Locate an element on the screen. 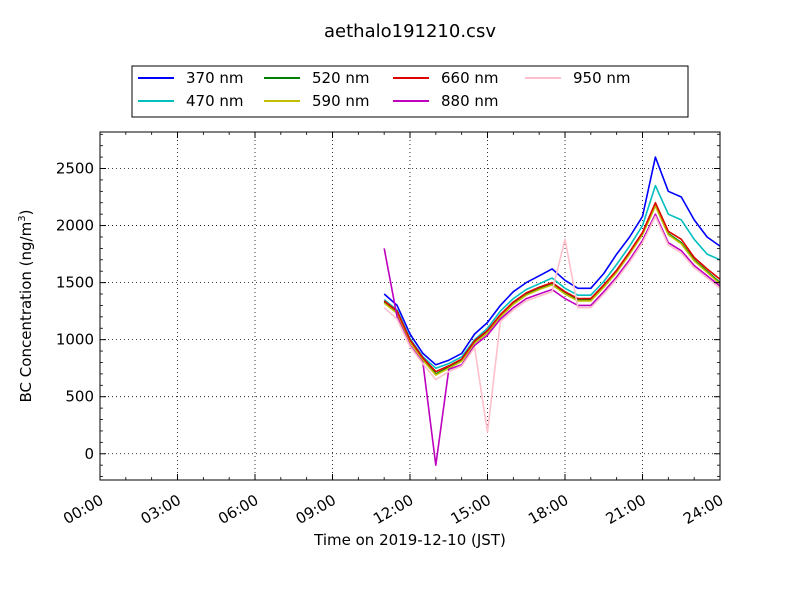  legend-label: 660 nm is located at coordinates (470, 78).